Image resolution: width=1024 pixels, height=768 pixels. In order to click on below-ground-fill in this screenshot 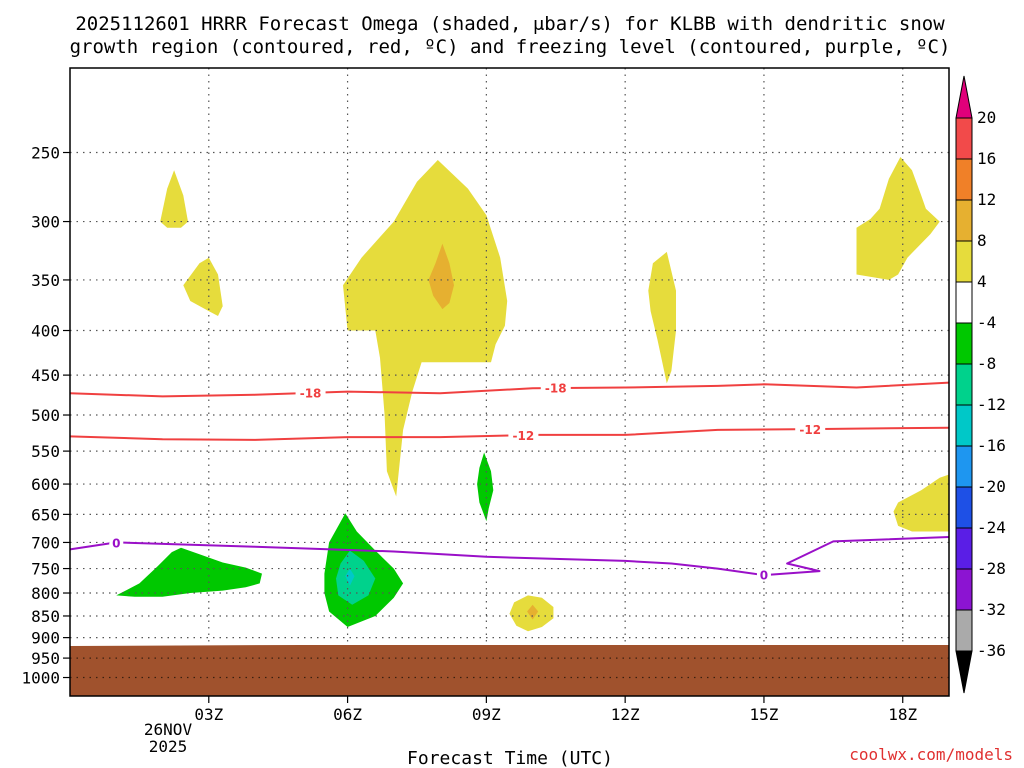, I will do `click(509, 670)`.